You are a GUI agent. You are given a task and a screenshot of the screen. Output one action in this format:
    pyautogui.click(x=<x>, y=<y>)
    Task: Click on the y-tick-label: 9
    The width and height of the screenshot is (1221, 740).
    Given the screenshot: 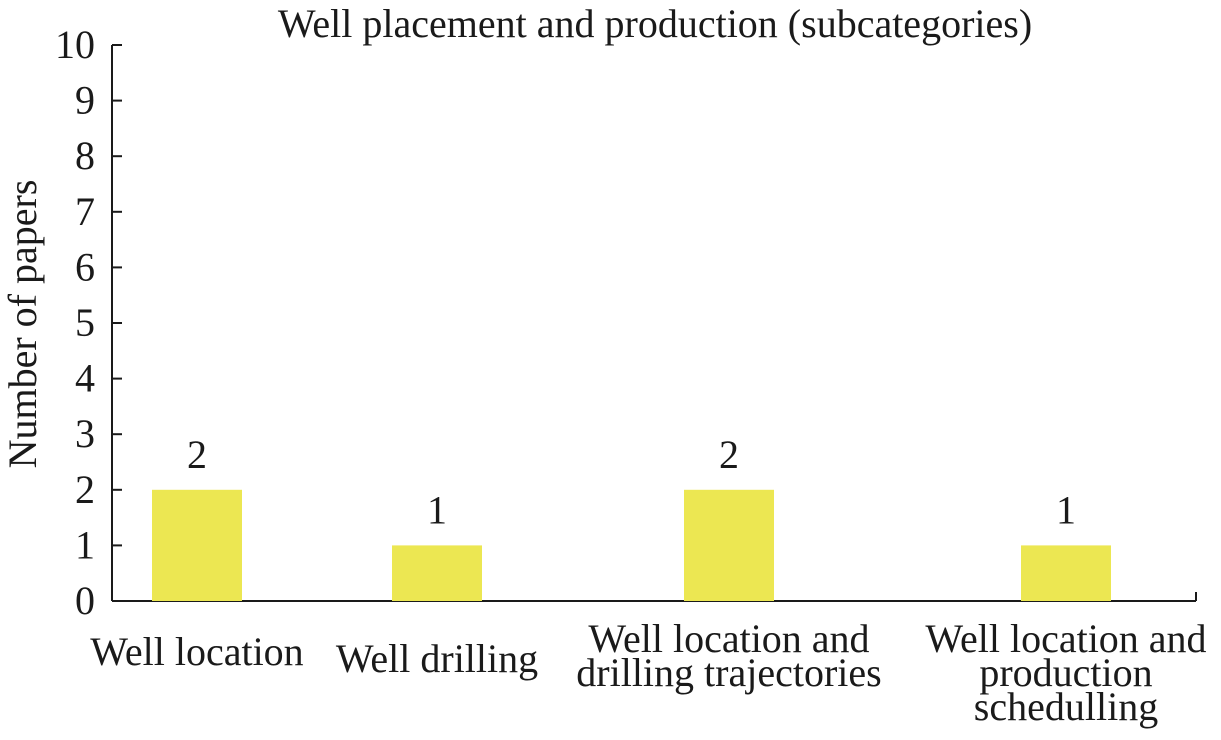 What is the action you would take?
    pyautogui.click(x=85, y=100)
    